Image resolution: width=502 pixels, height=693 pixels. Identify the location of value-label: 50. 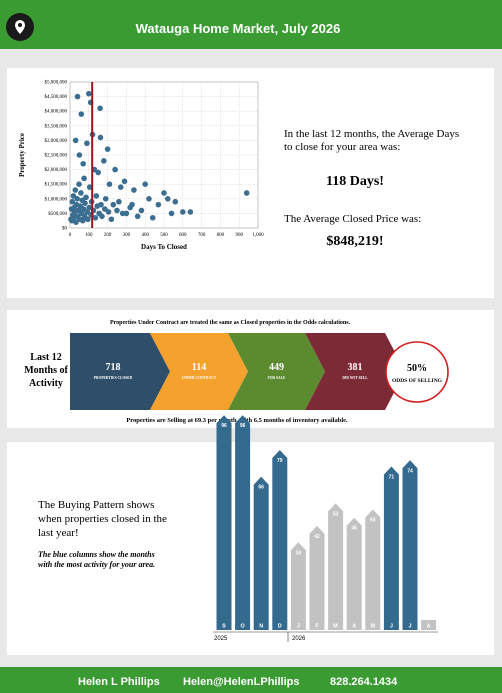
(373, 521).